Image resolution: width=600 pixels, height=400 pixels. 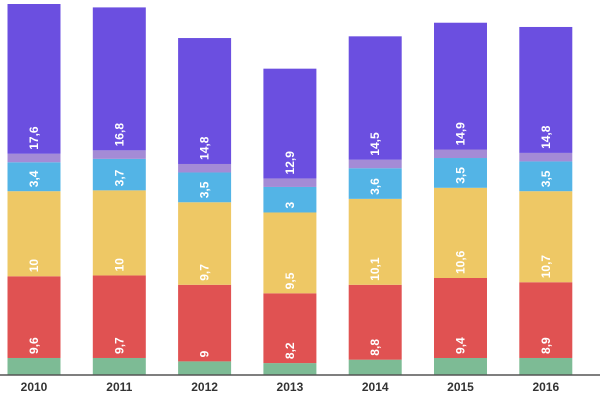 I want to click on bar-segment-2013-s3, so click(x=290, y=253).